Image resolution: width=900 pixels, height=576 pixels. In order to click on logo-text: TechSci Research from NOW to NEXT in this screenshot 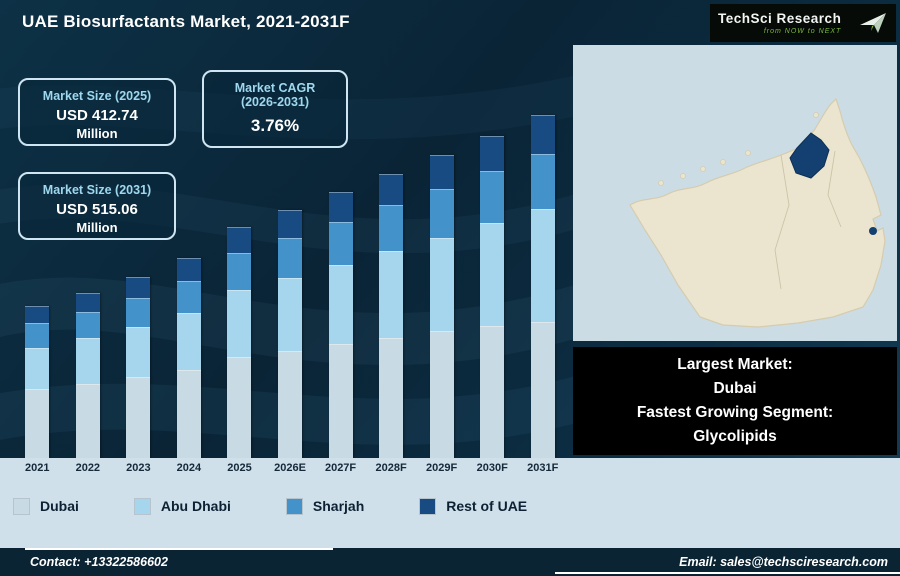, I will do `click(779, 23)`.